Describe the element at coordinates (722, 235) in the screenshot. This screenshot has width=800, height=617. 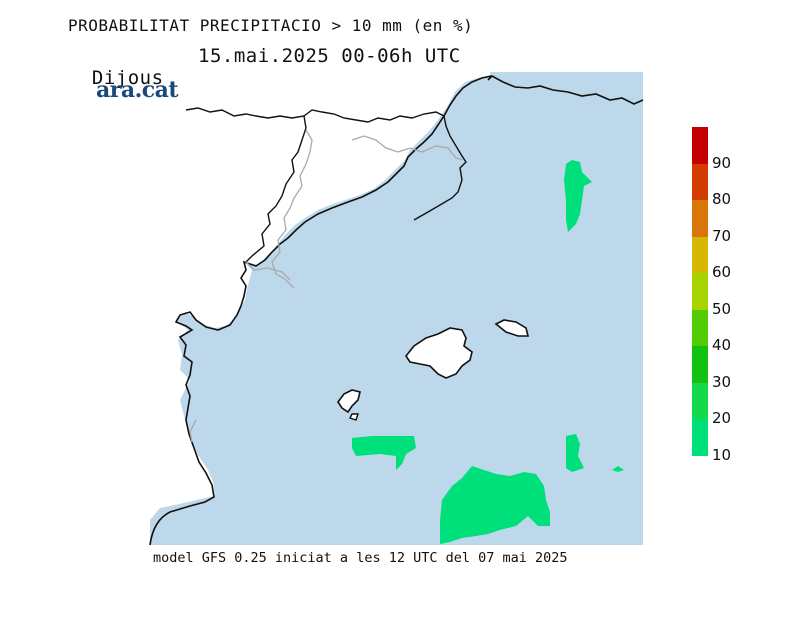
I see `legend-label: 70` at that location.